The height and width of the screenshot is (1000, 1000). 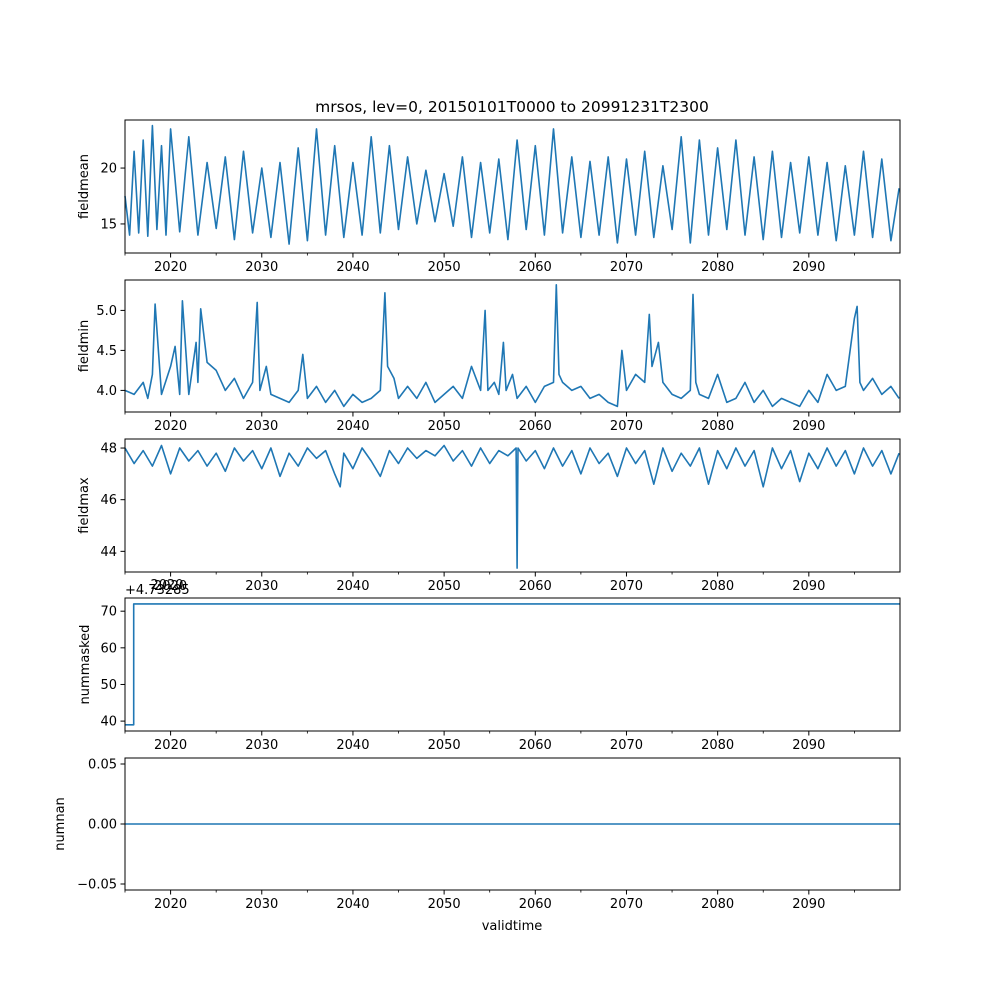 What do you see at coordinates (106, 311) in the screenshot?
I see `fieldmin-y-tick-label: 5.0` at bounding box center [106, 311].